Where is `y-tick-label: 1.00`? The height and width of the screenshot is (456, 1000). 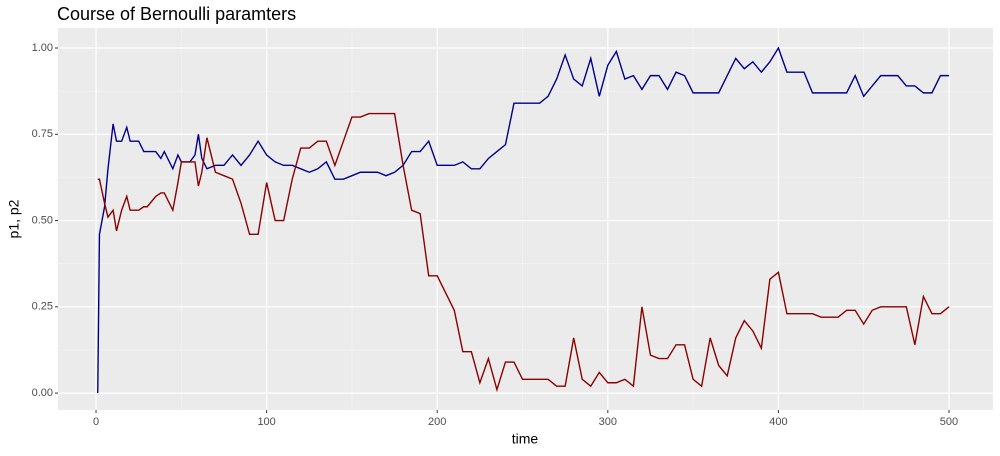
y-tick-label: 1.00 is located at coordinates (42, 48).